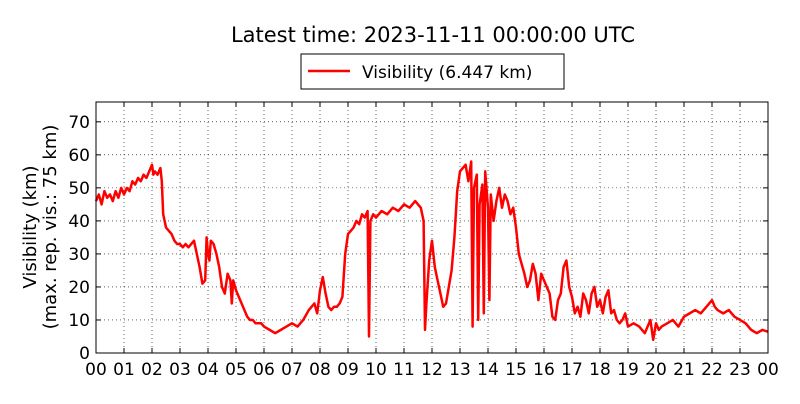  I want to click on y-tick-label: 50, so click(79, 189).